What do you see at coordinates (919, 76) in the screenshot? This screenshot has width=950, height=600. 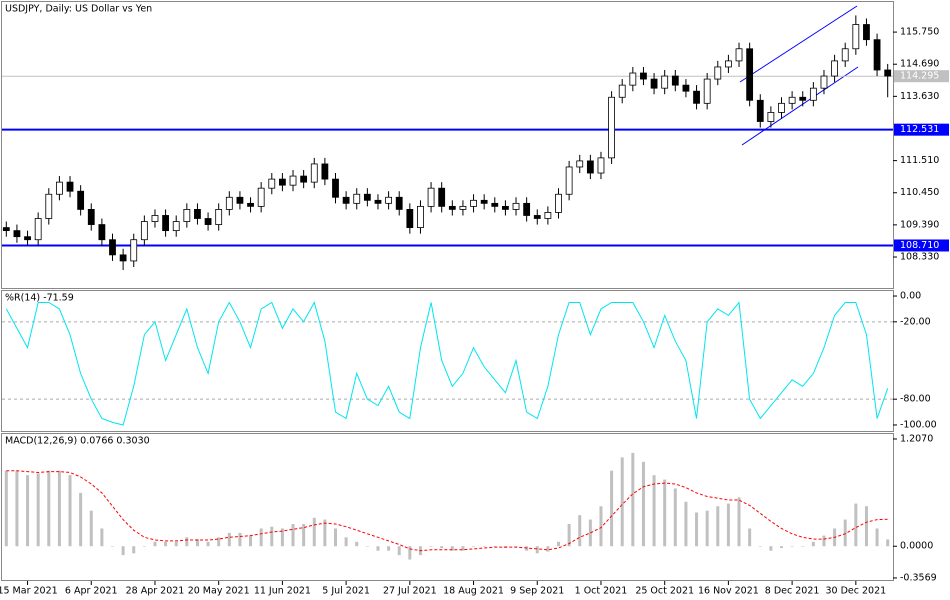 I see `level-label: 114.295` at bounding box center [919, 76].